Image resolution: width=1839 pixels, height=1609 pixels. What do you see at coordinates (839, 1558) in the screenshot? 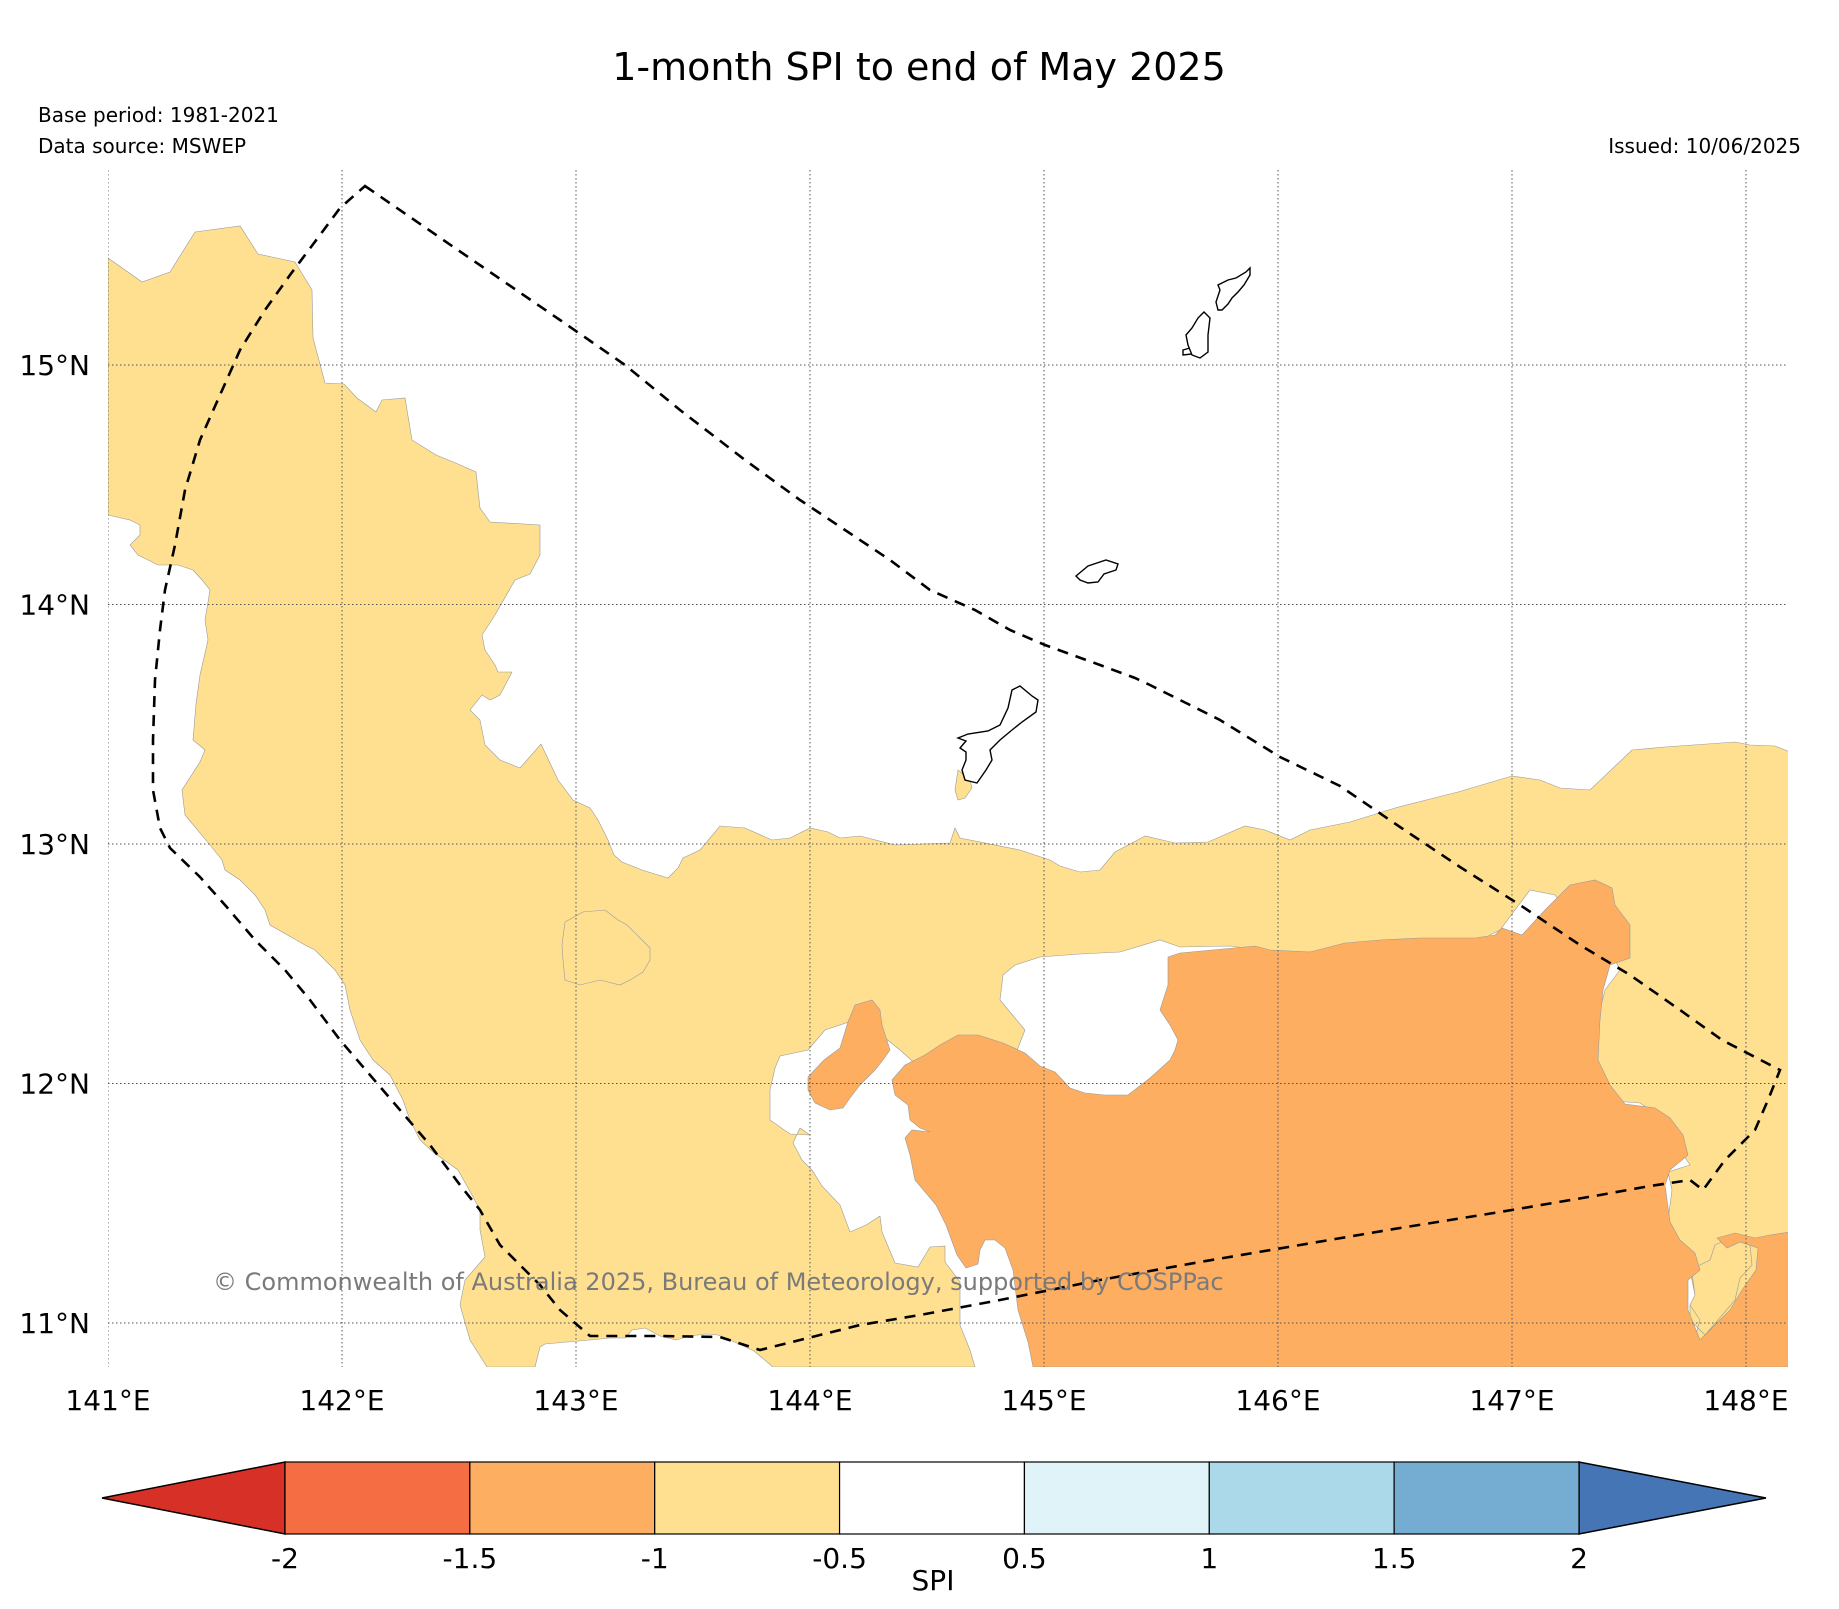
I see `colorbar-tick-label: -0.5` at bounding box center [839, 1558].